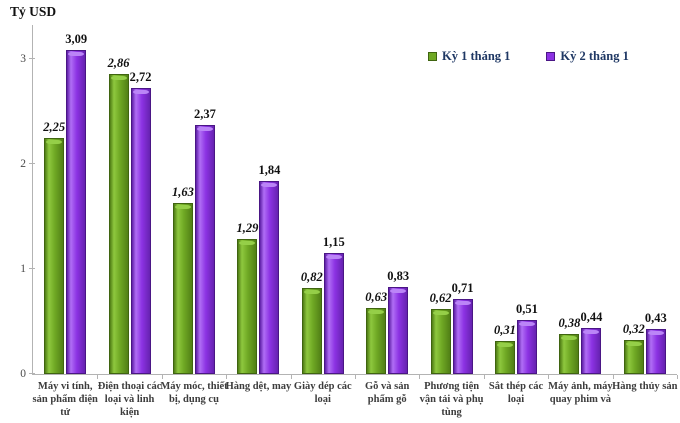 This screenshot has height=423, width=680. I want to click on legend-label: Kỳ 1 tháng 1, so click(476, 56).